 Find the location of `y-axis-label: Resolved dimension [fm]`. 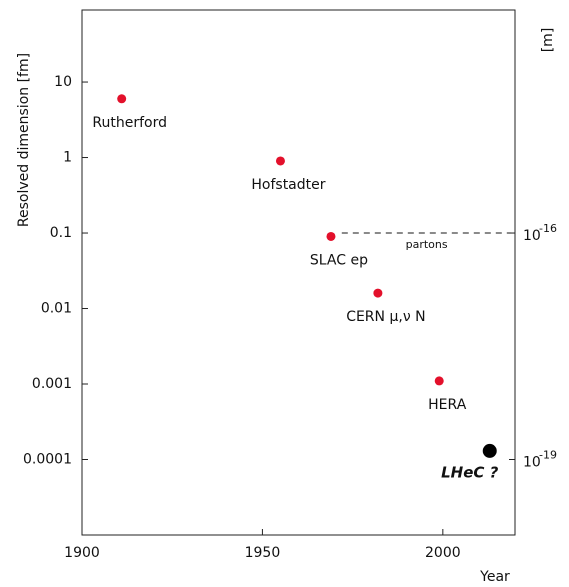

y-axis-label: Resolved dimension [fm] is located at coordinates (24, 140).